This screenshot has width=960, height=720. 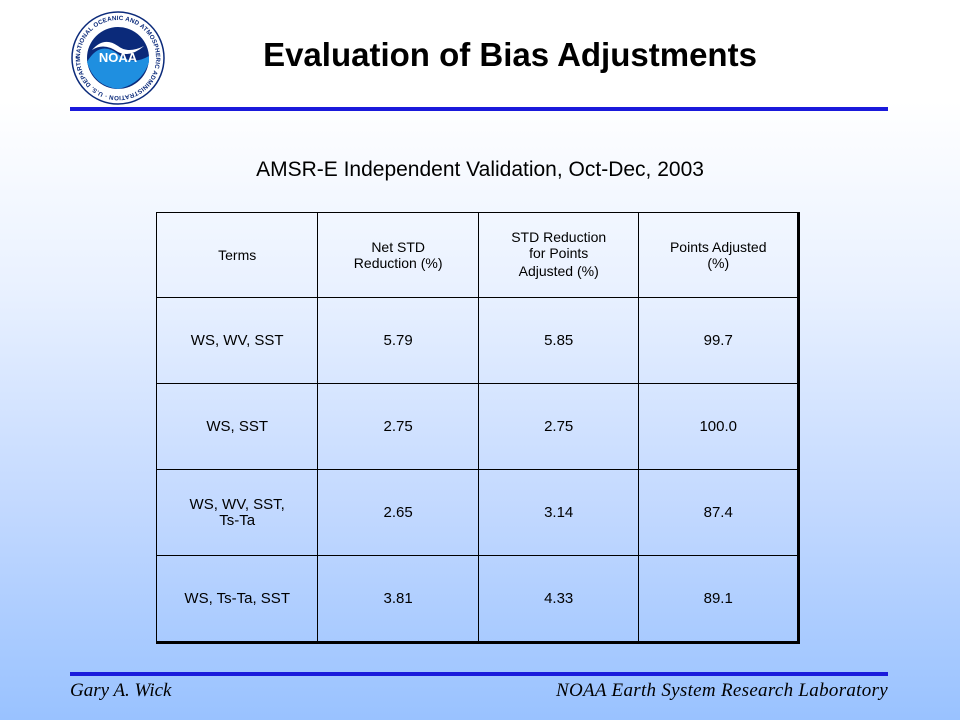 I want to click on footer-organization: NOAA Earth System Research Laboratory, so click(x=722, y=690).